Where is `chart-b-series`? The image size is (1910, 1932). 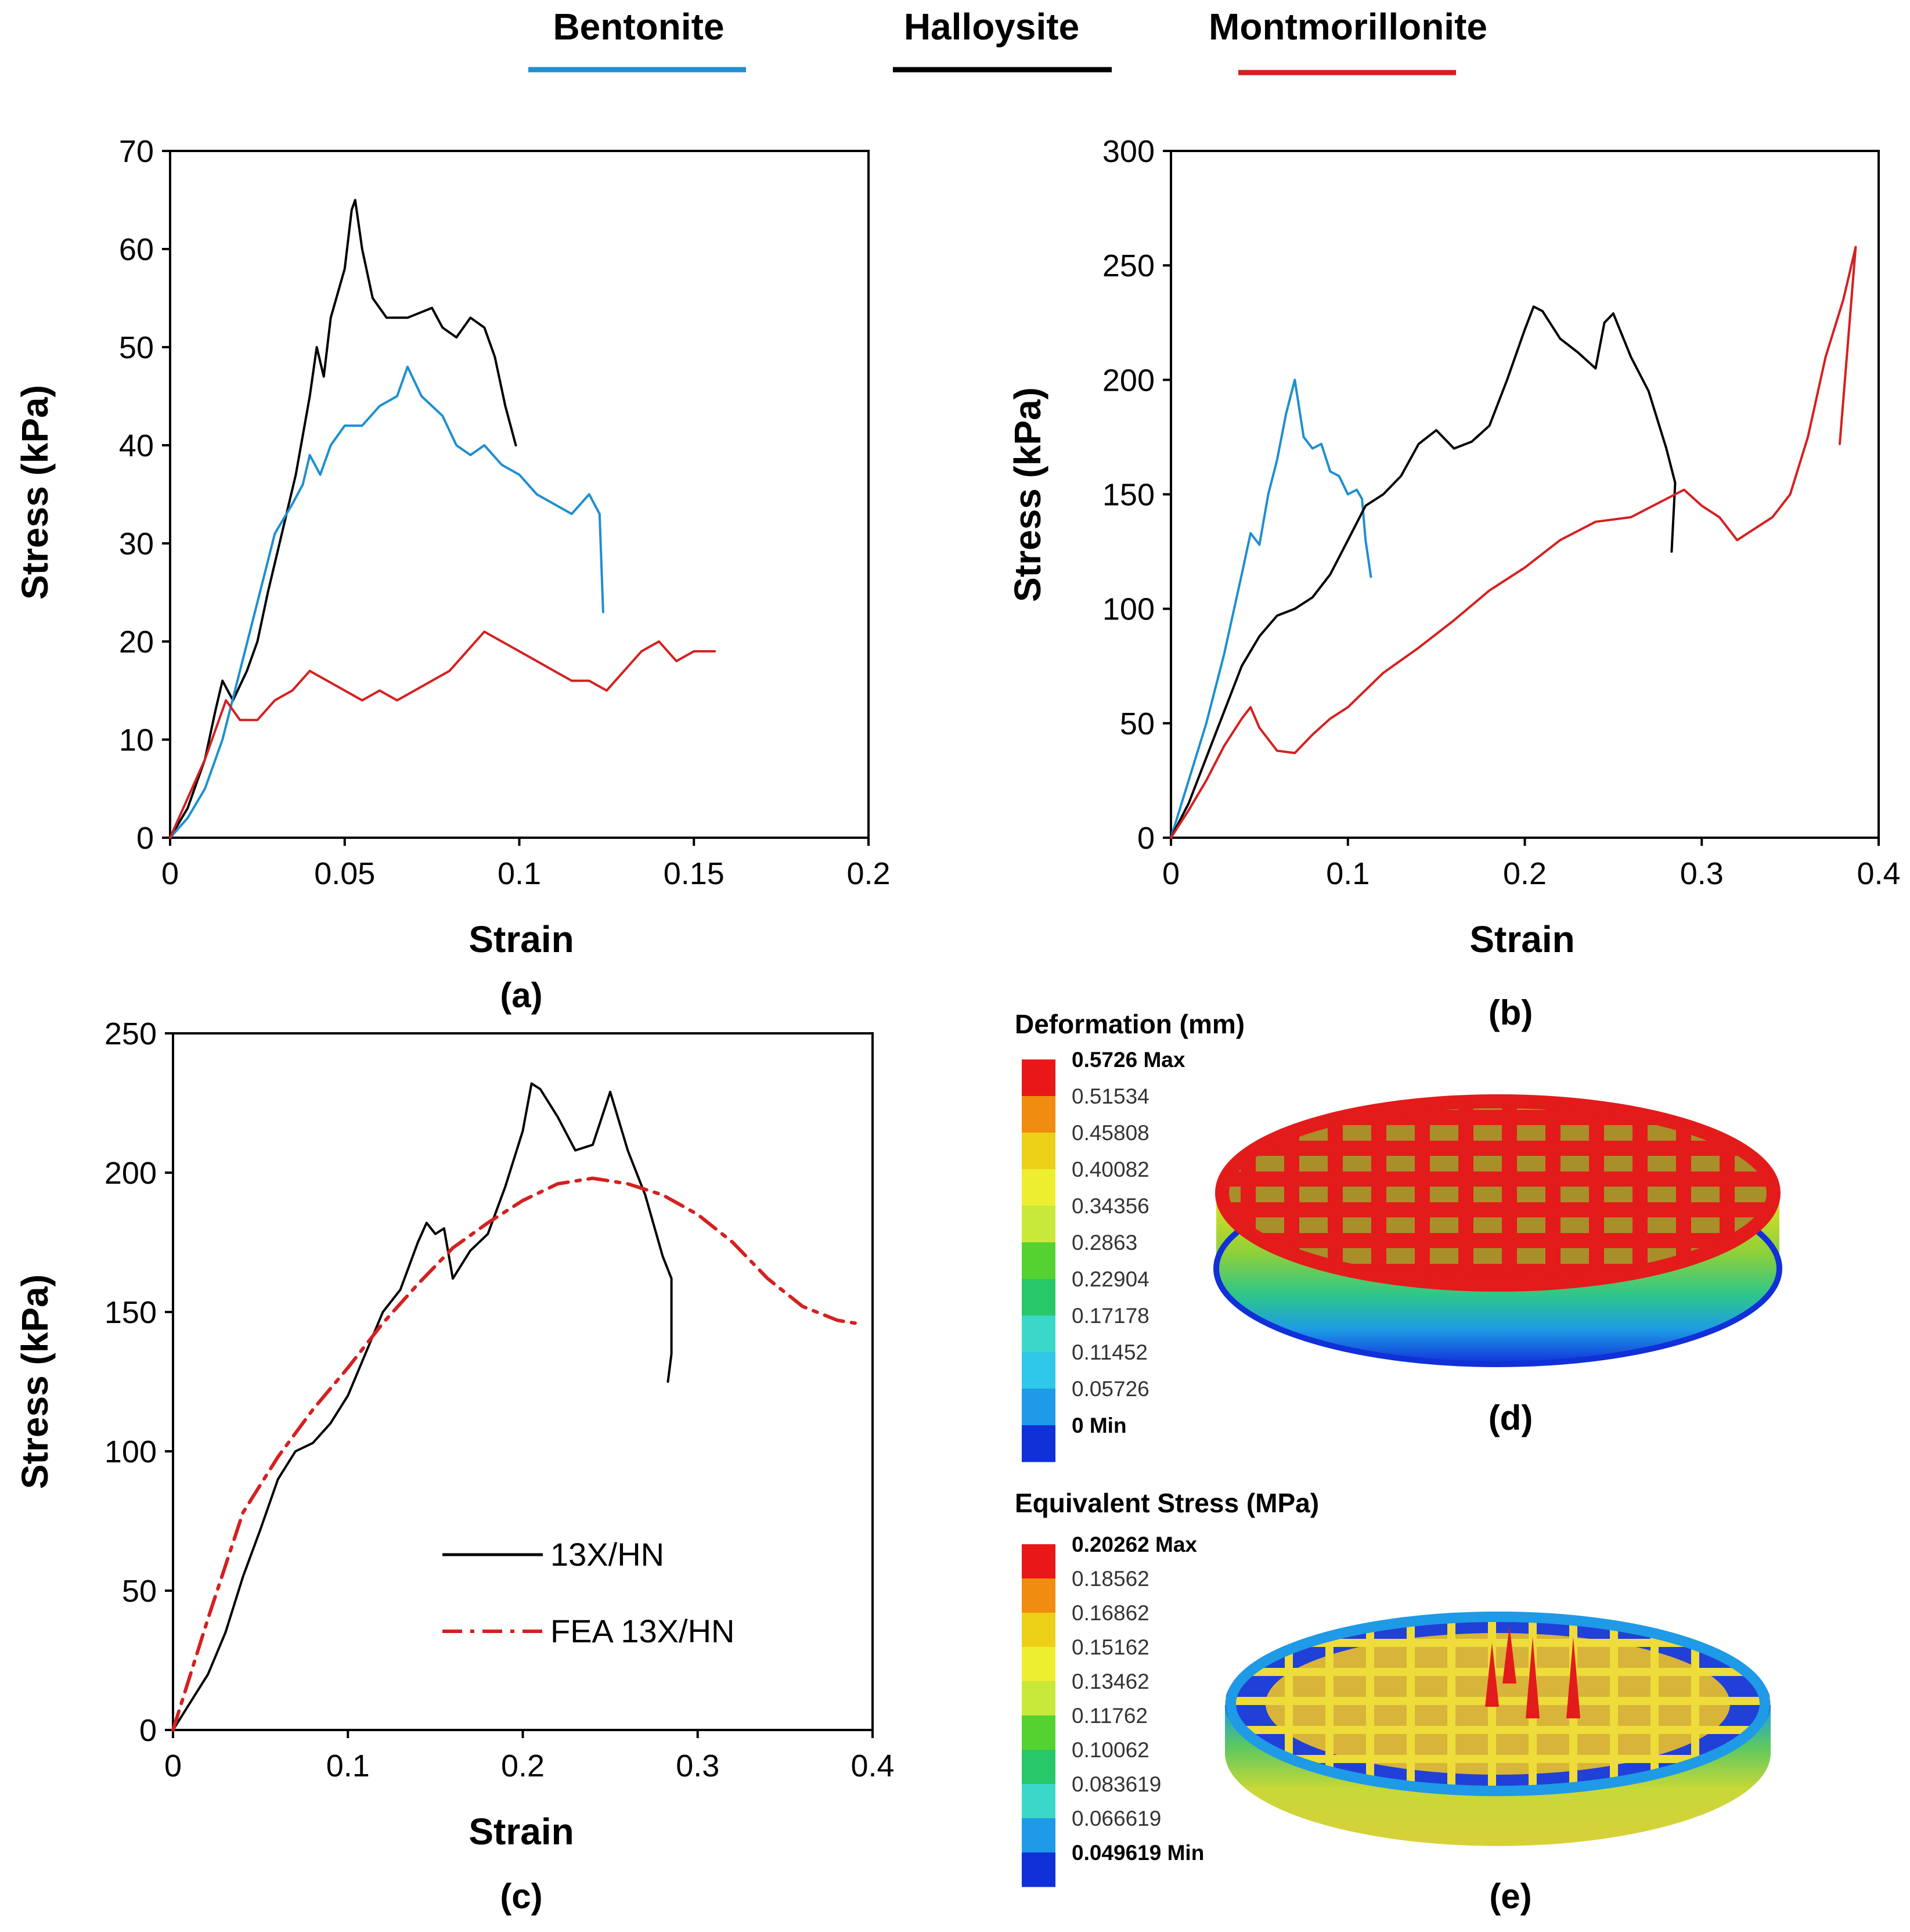
chart-b-series is located at coordinates (1513, 542).